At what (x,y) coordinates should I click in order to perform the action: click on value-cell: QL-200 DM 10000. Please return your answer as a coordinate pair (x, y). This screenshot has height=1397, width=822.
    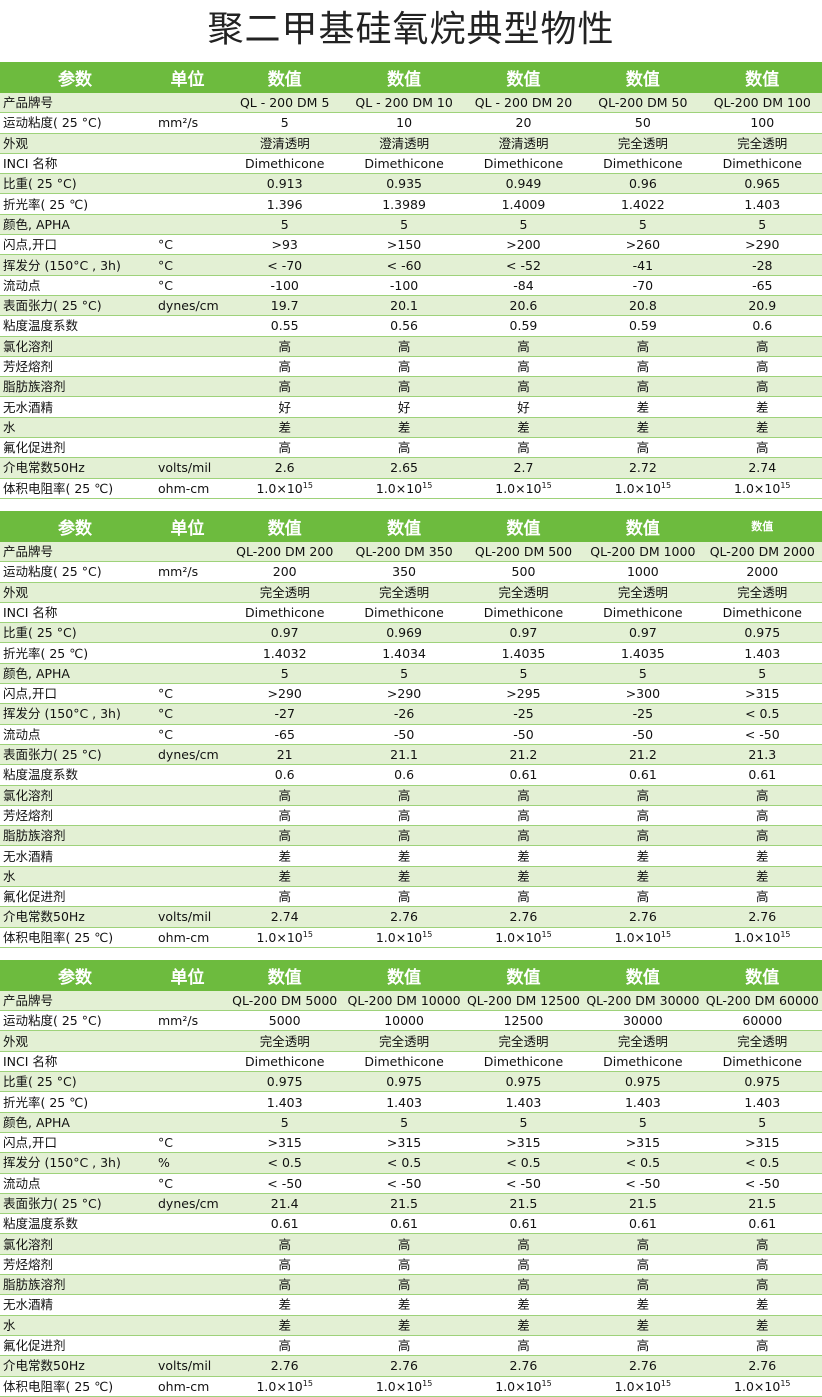
    Looking at the image, I should click on (404, 1001).